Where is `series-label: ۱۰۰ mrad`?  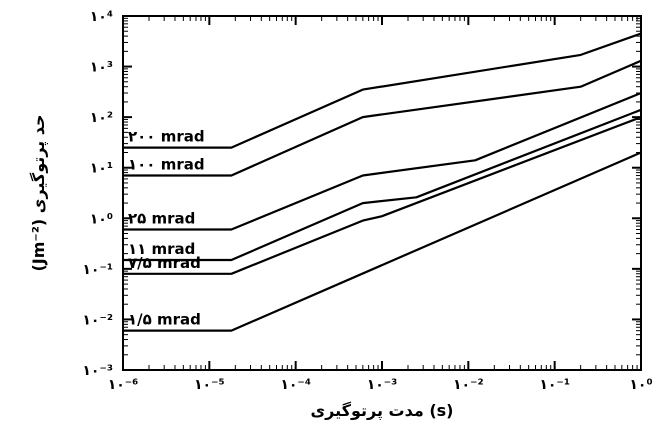
series-label: ۱۰۰ mrad is located at coordinates (166, 165).